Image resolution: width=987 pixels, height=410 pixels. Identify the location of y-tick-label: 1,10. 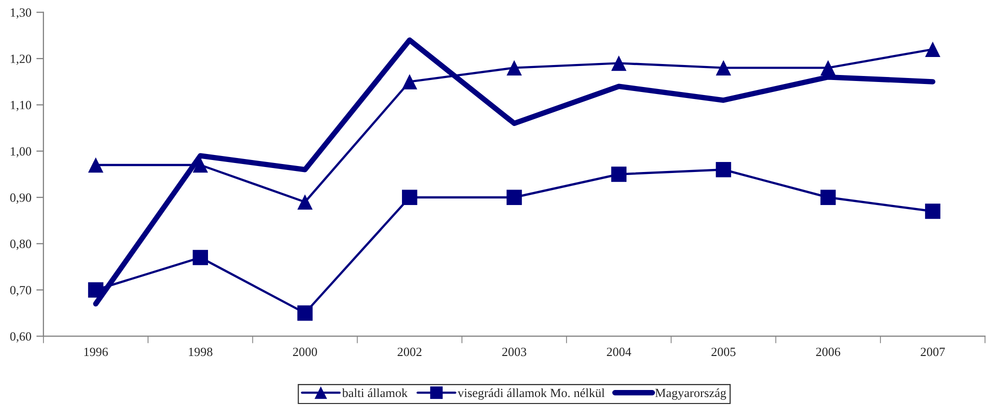
(21, 106).